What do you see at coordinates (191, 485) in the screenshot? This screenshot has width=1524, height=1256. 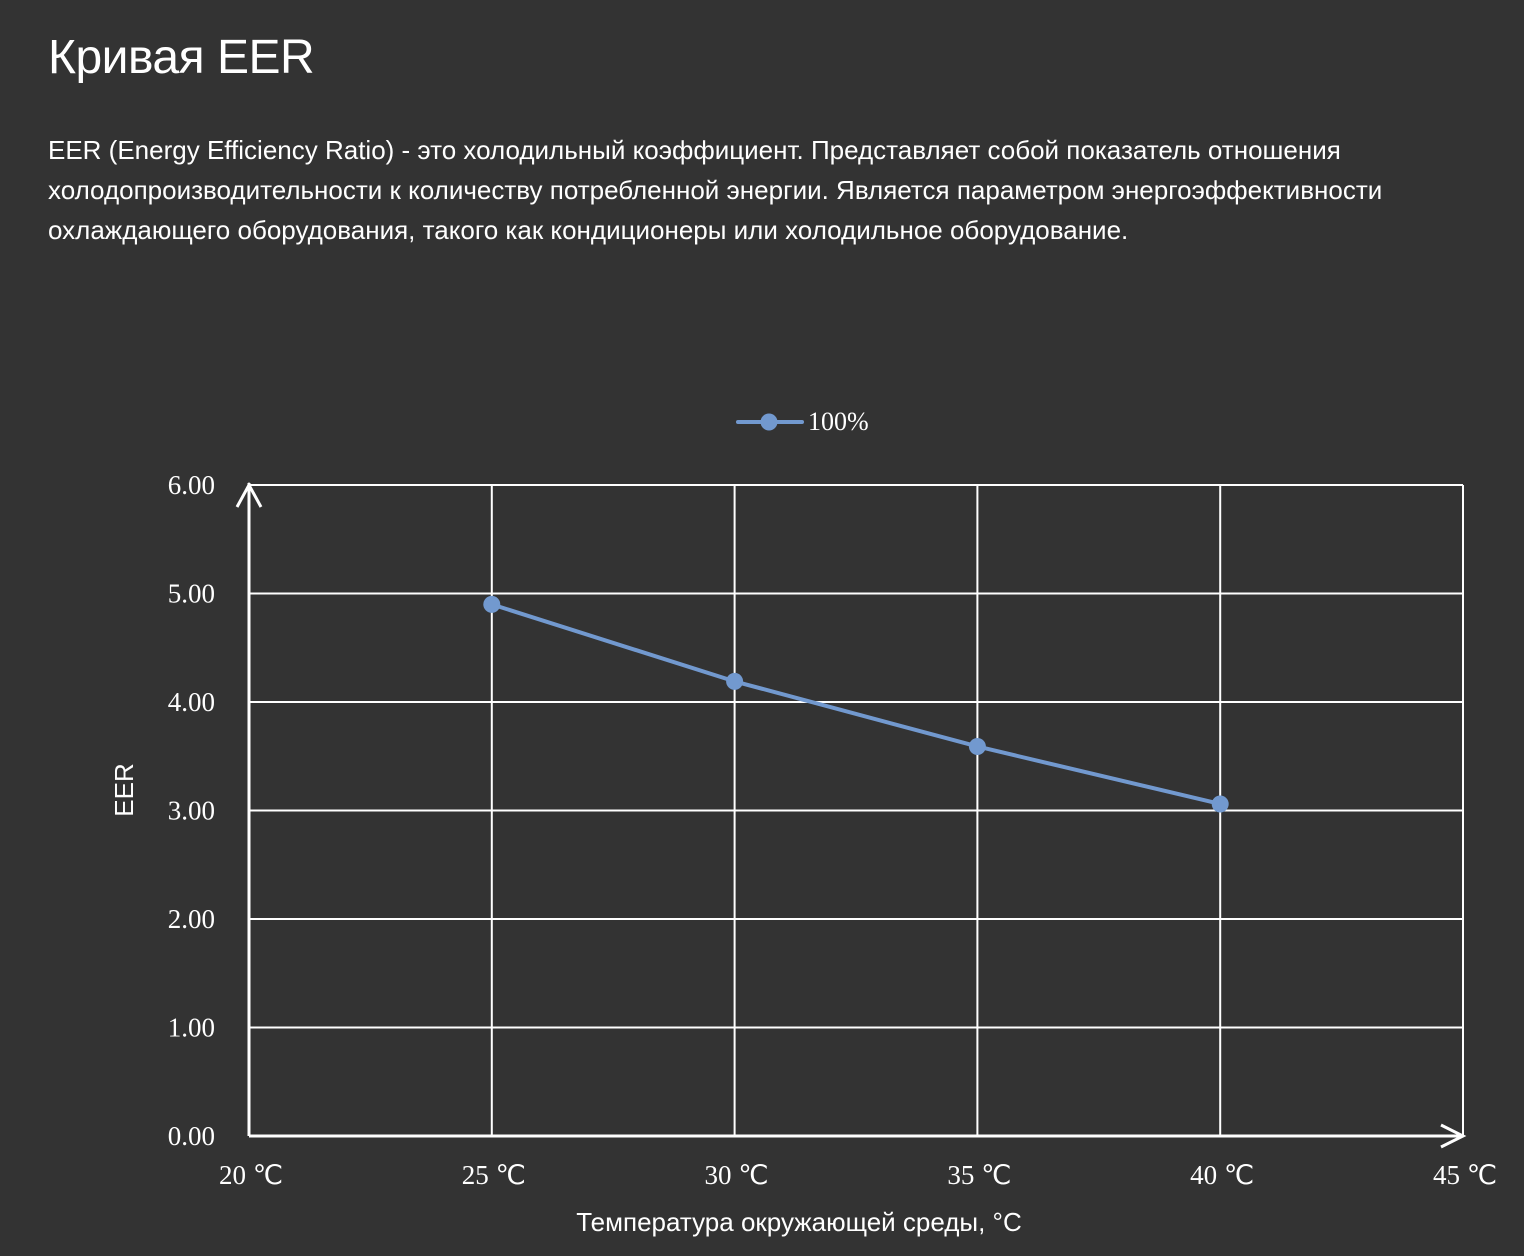 I see `y-tick-label: 6.00` at bounding box center [191, 485].